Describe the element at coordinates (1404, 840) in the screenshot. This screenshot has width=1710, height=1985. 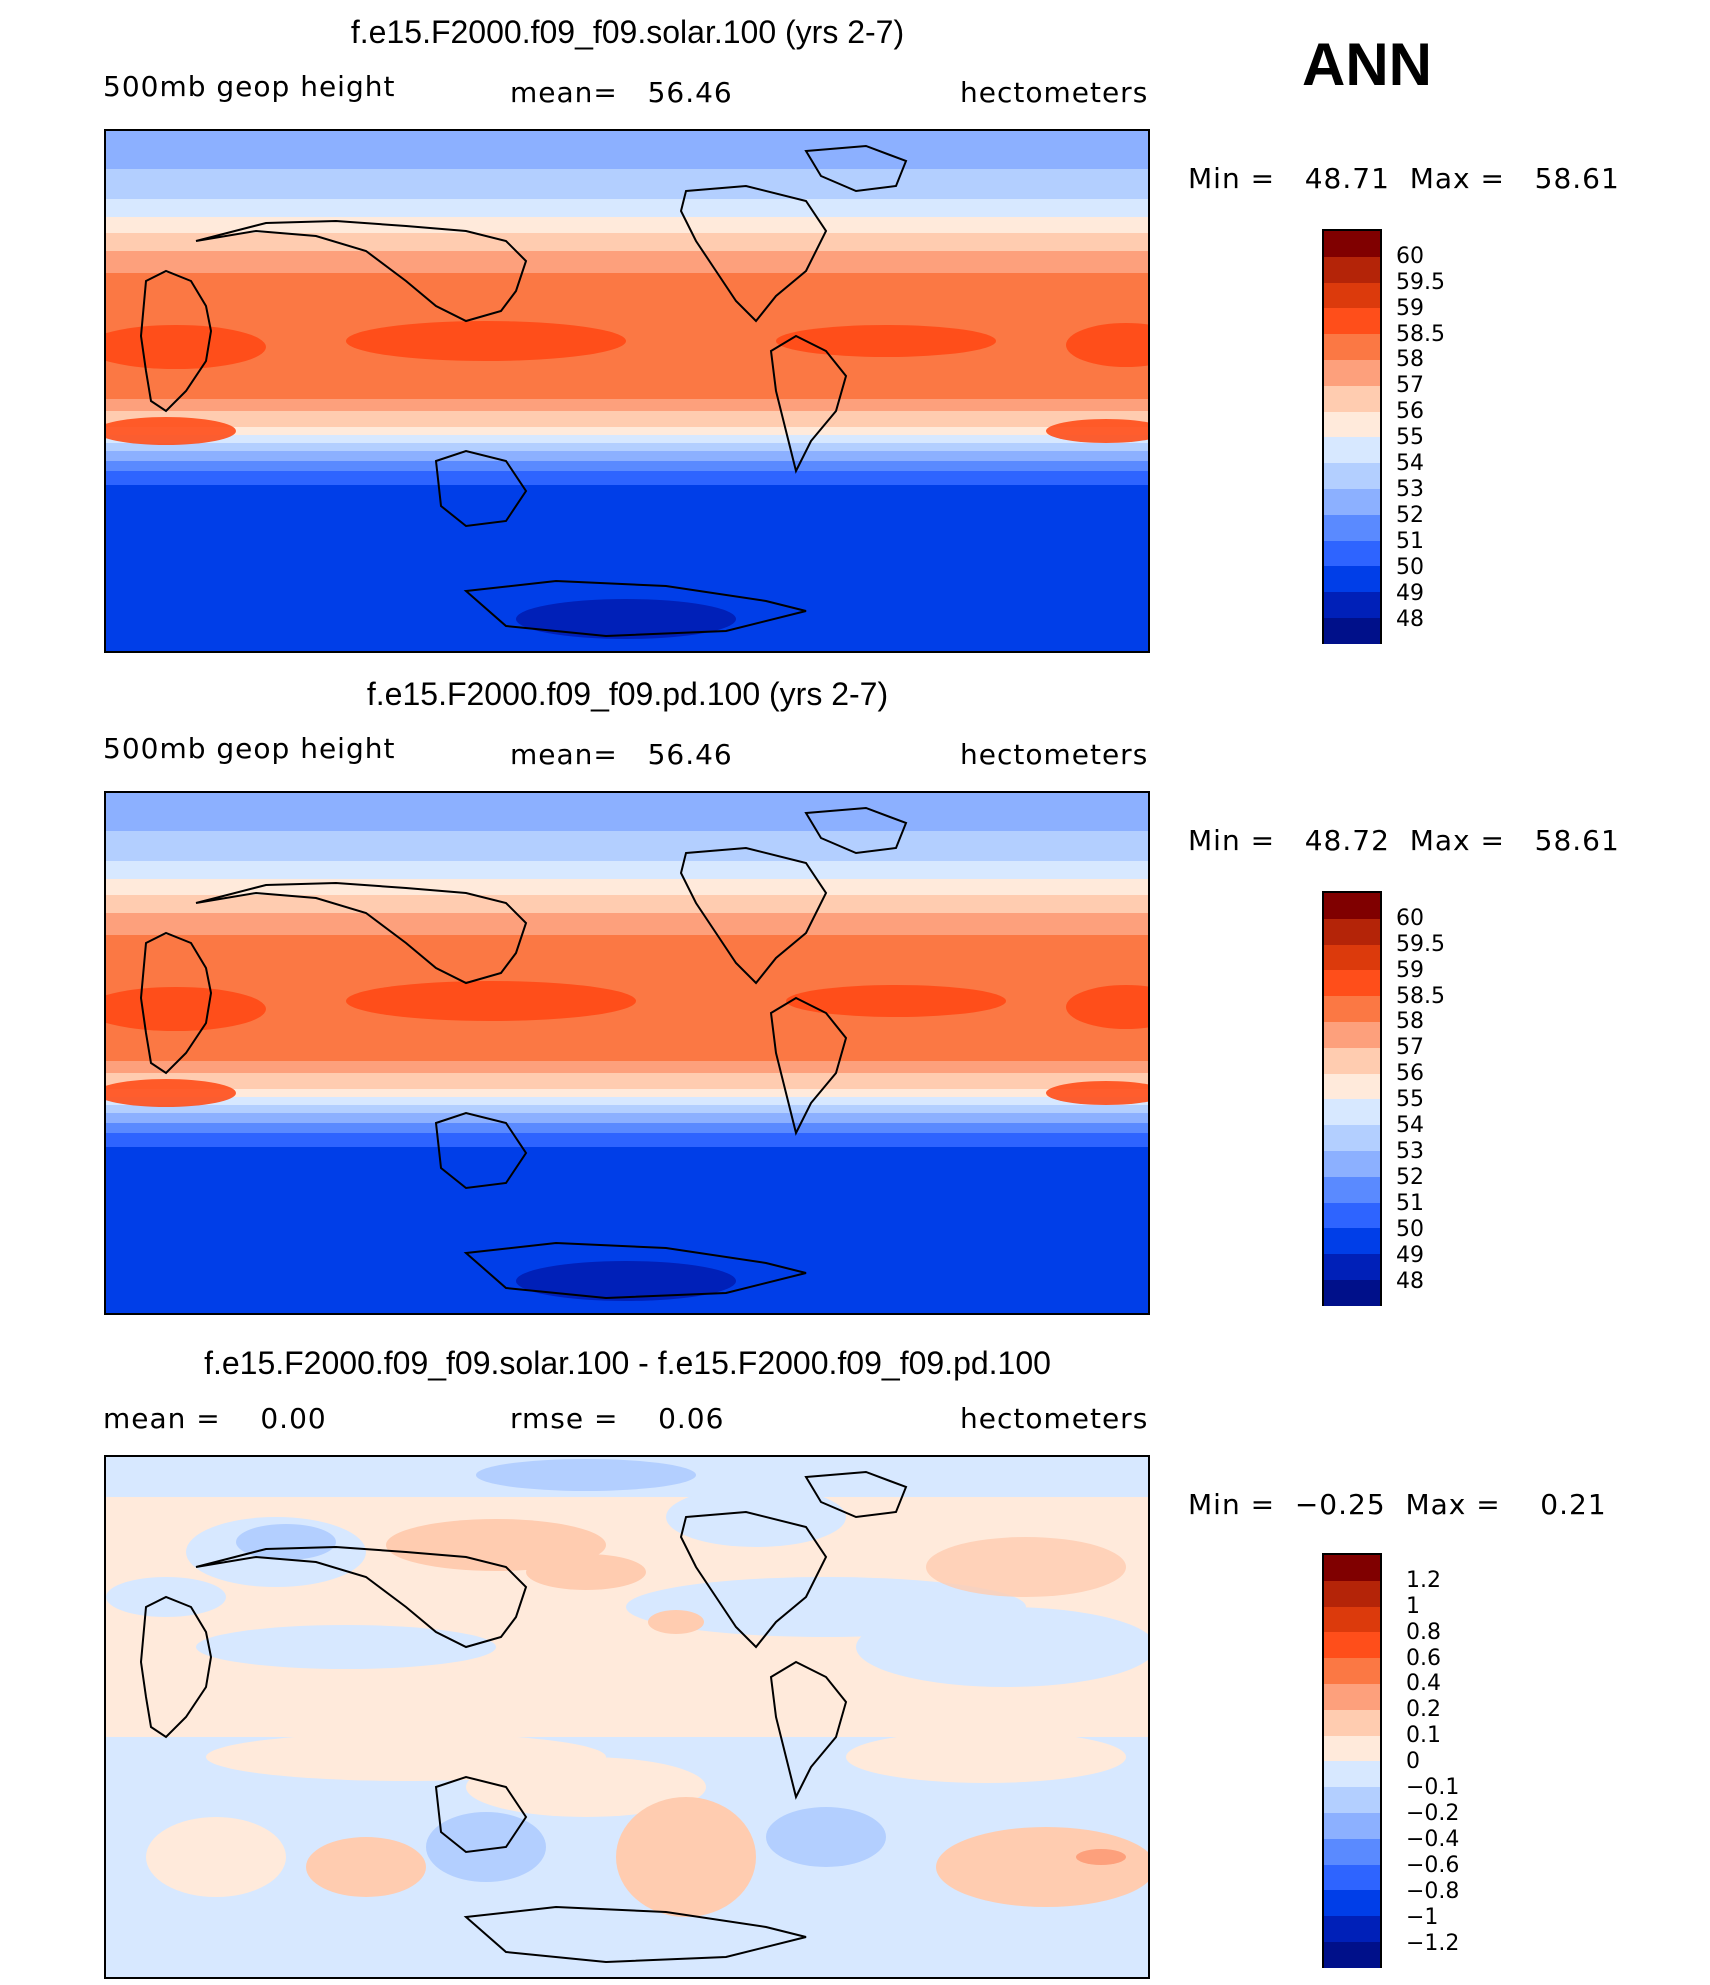
I see `panel2-minmax: Min = 48.72 Max = 58.61` at that location.